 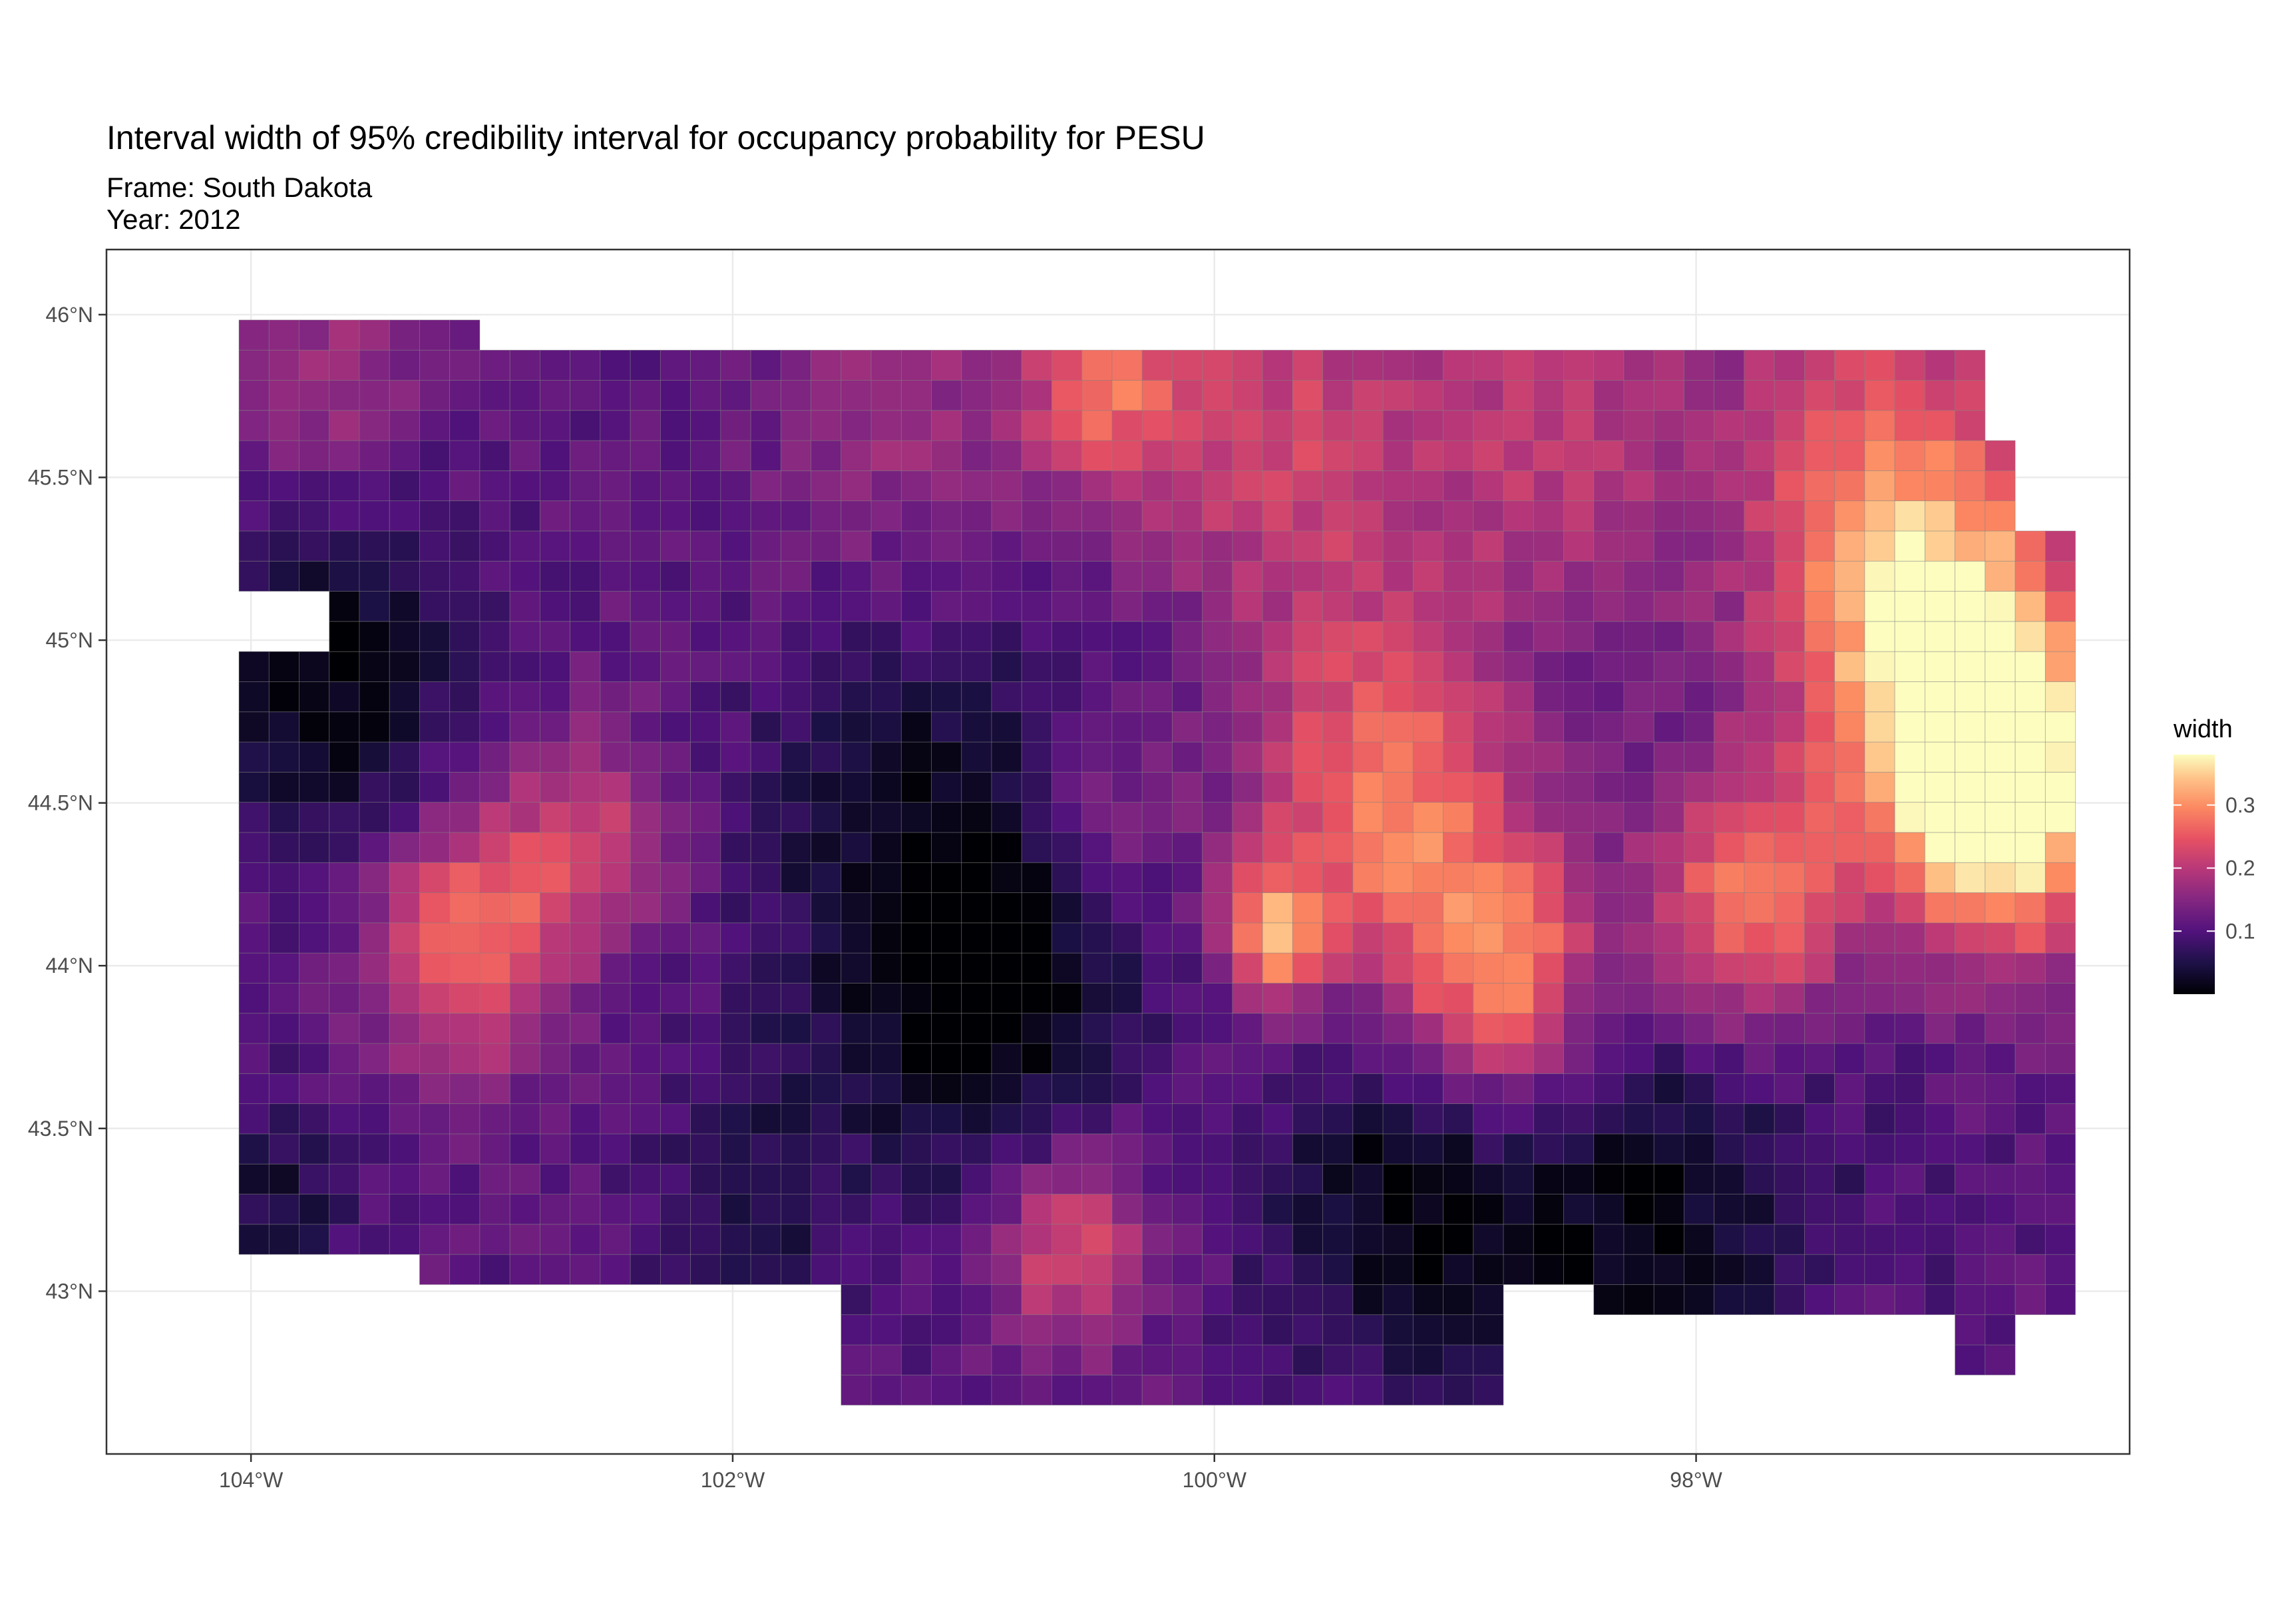 What do you see at coordinates (240, 187) in the screenshot?
I see `chart-subtitle-frame: Frame: South Dakota` at bounding box center [240, 187].